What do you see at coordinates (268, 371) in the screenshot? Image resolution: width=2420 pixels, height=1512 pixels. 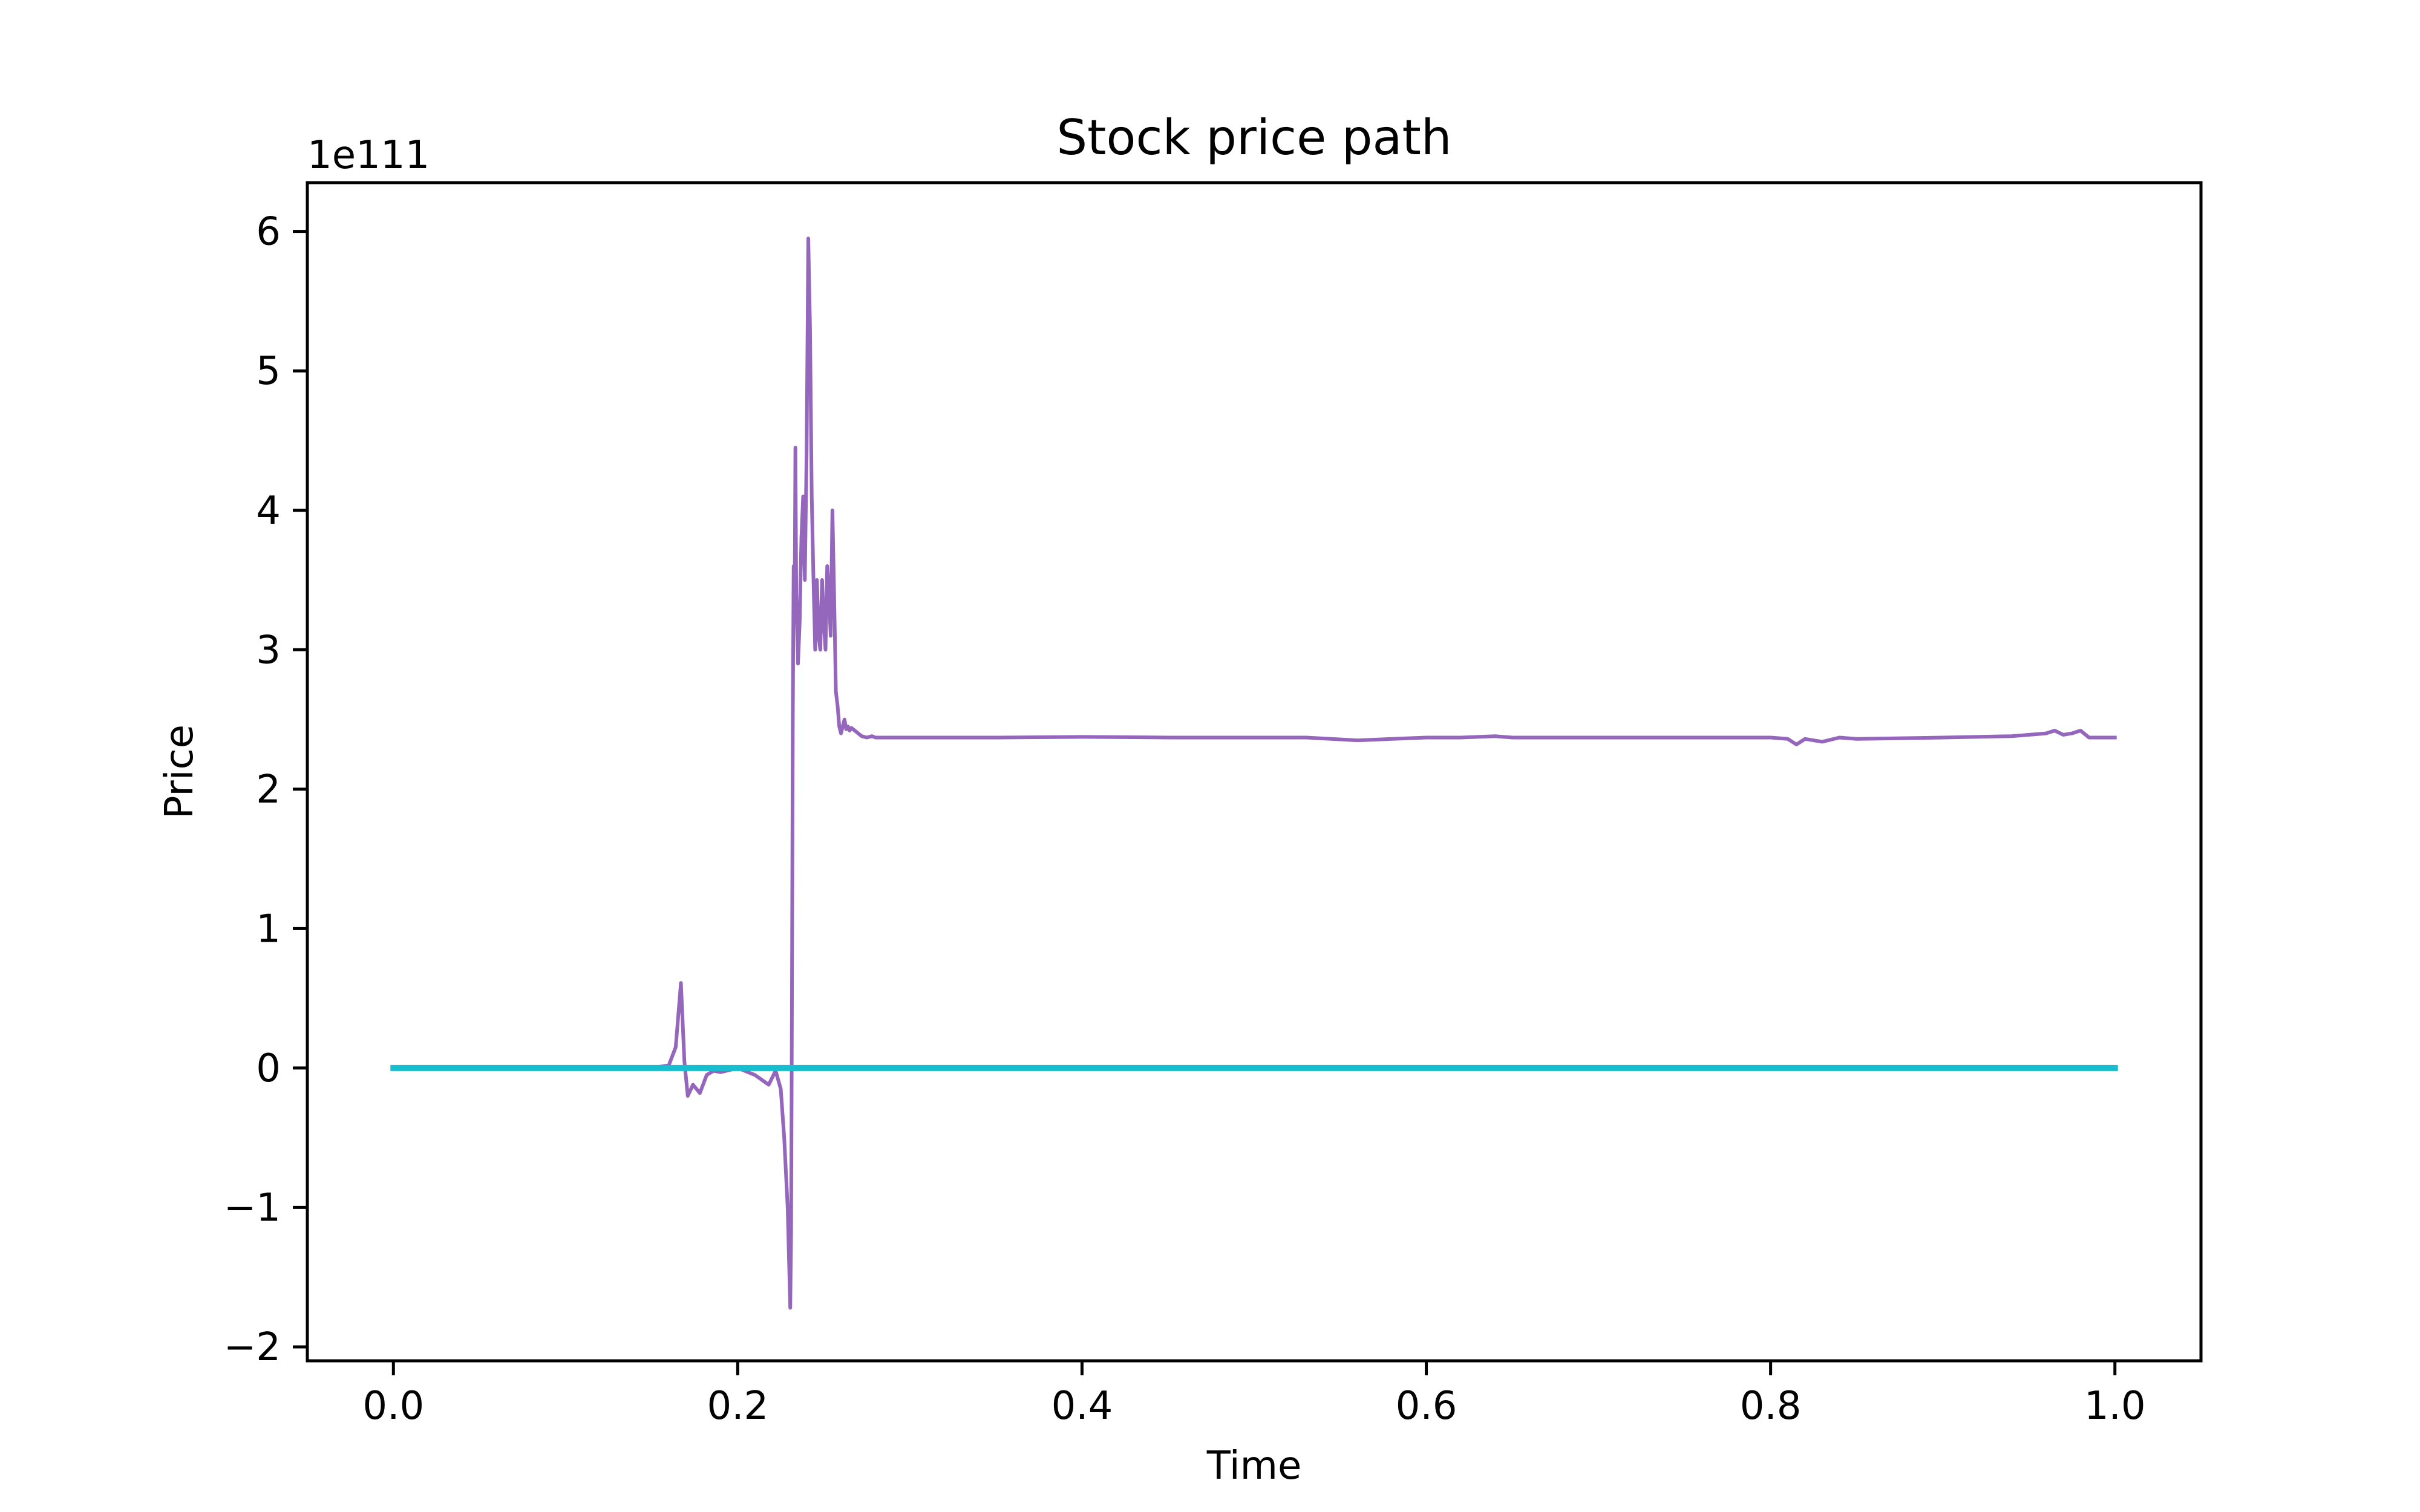 I see `y-tick-label: 5` at bounding box center [268, 371].